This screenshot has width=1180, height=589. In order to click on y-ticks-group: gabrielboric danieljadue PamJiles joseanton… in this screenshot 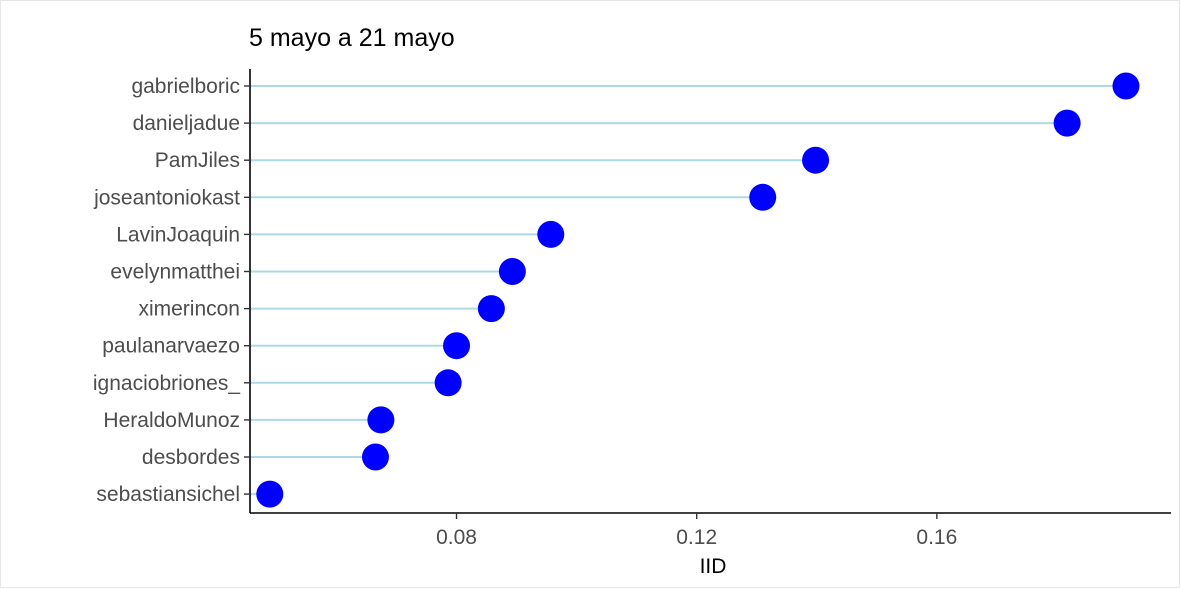, I will do `click(171, 290)`.